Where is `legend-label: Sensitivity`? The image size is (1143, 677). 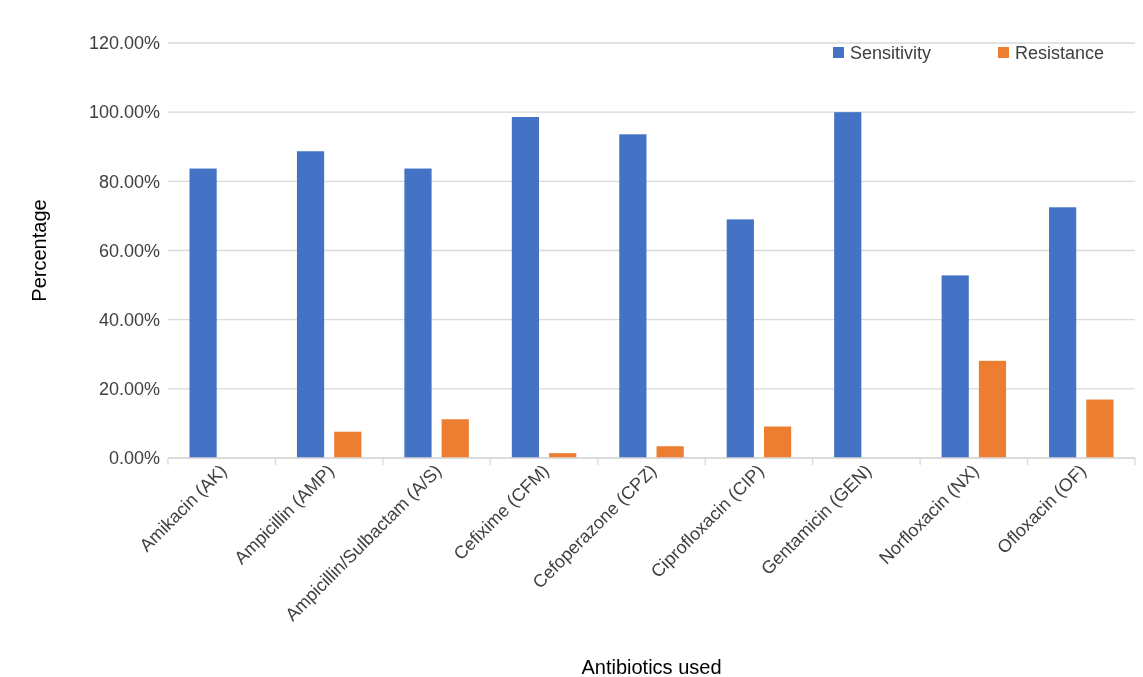
legend-label: Sensitivity is located at coordinates (891, 53).